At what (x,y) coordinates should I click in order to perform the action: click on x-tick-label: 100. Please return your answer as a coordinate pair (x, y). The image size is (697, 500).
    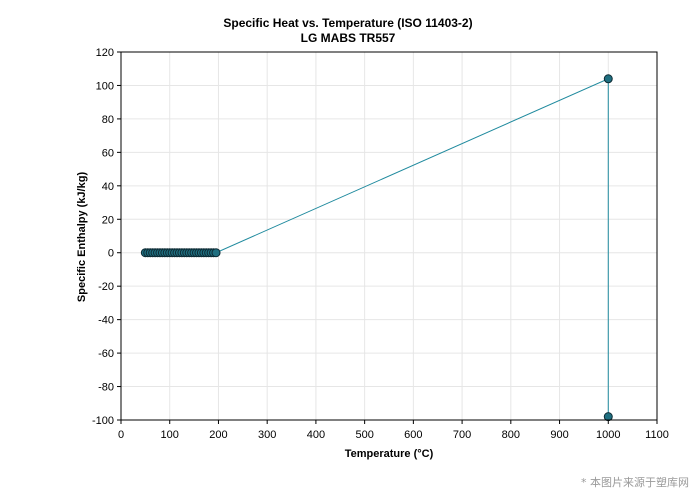
    Looking at the image, I should click on (170, 435).